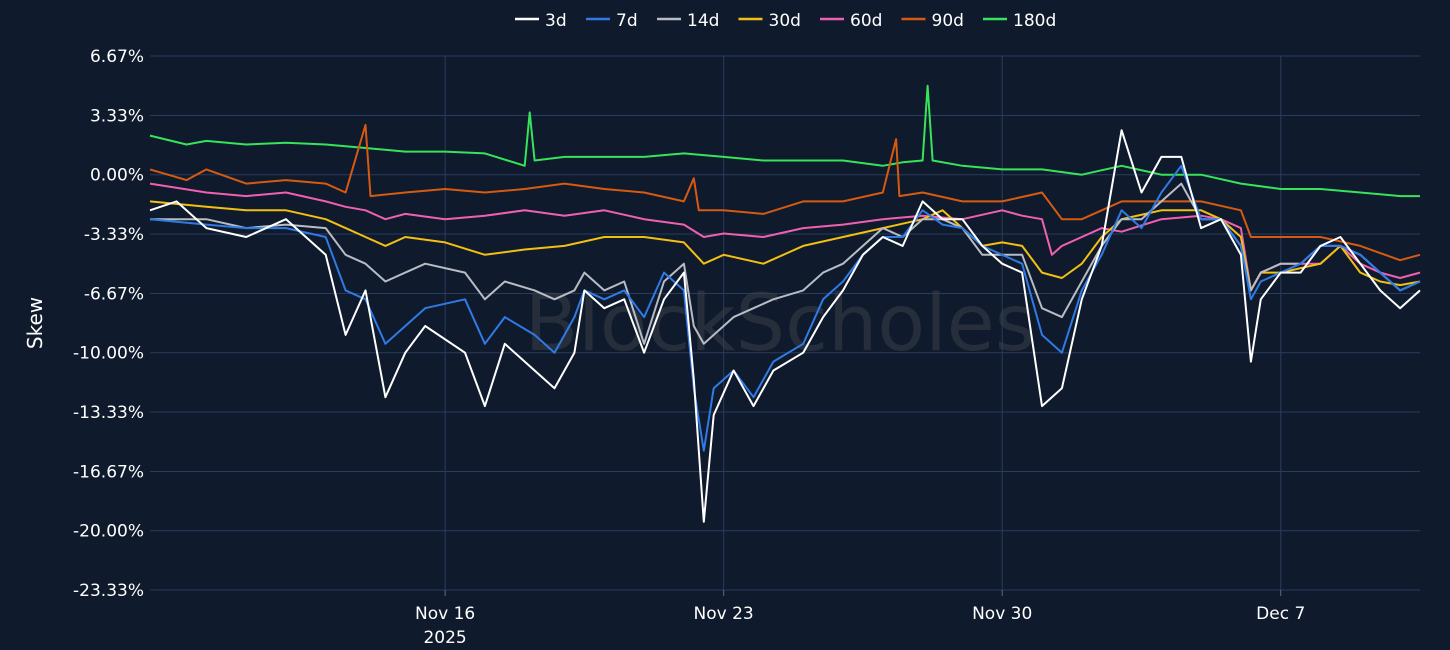 The width and height of the screenshot is (1450, 650). Describe the element at coordinates (724, 614) in the screenshot. I see `x-tick-label: Nov 23` at that location.